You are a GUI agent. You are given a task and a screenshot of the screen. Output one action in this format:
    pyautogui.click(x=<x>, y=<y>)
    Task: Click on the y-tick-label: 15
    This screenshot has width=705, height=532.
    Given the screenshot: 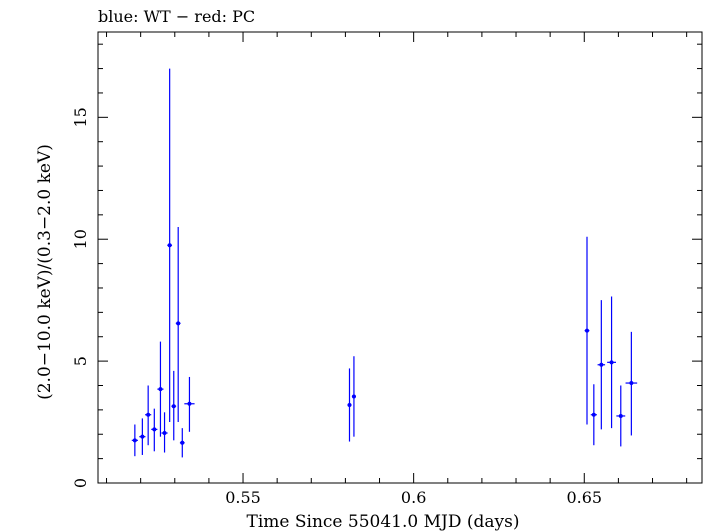 What is the action you would take?
    pyautogui.click(x=80, y=117)
    